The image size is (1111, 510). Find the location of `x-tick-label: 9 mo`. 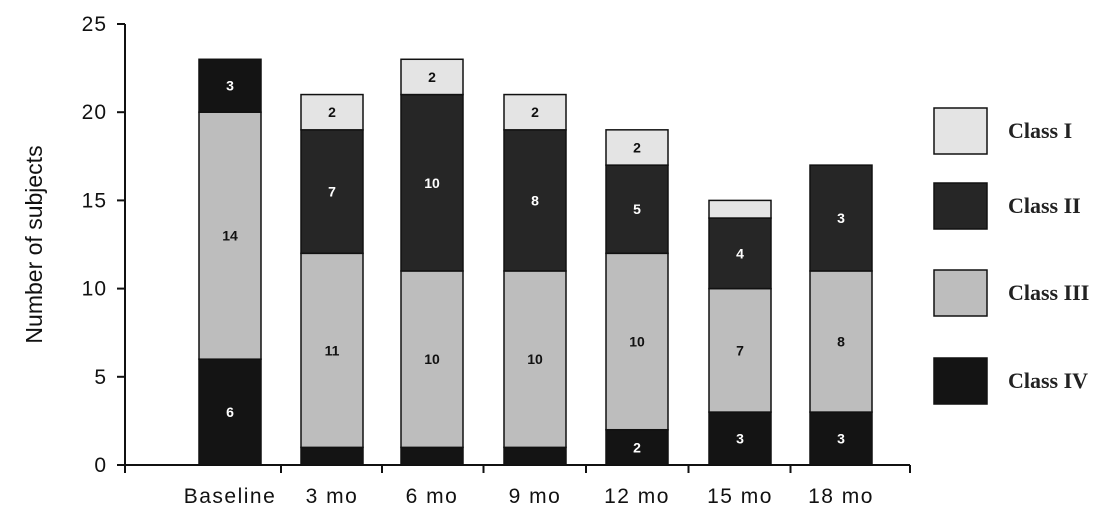

x-tick-label: 9 mo is located at coordinates (535, 496).